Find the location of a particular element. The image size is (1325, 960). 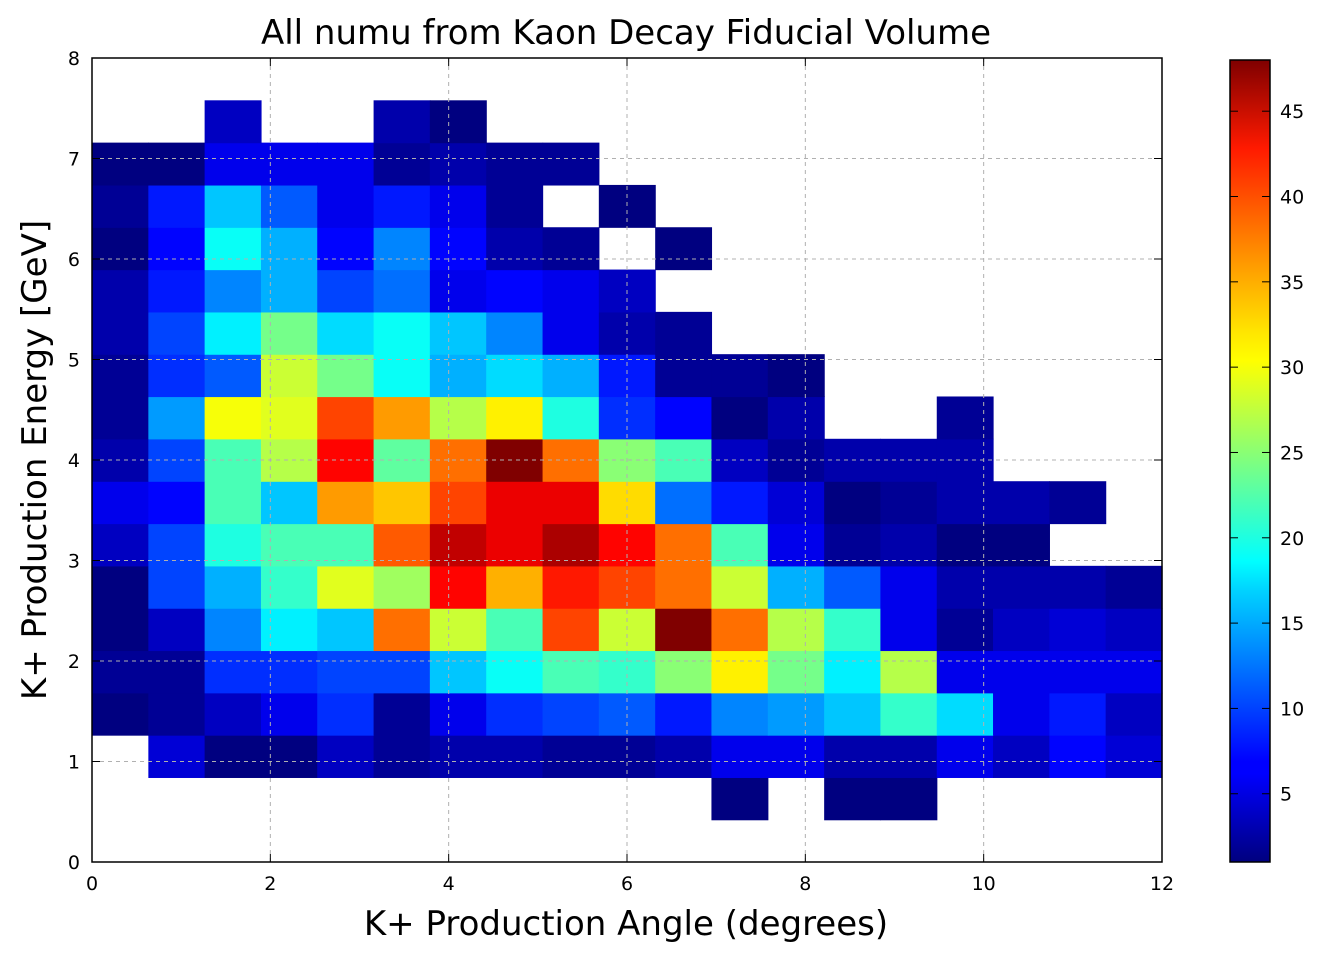

colorbar-tick-label: 35 is located at coordinates (1292, 283).